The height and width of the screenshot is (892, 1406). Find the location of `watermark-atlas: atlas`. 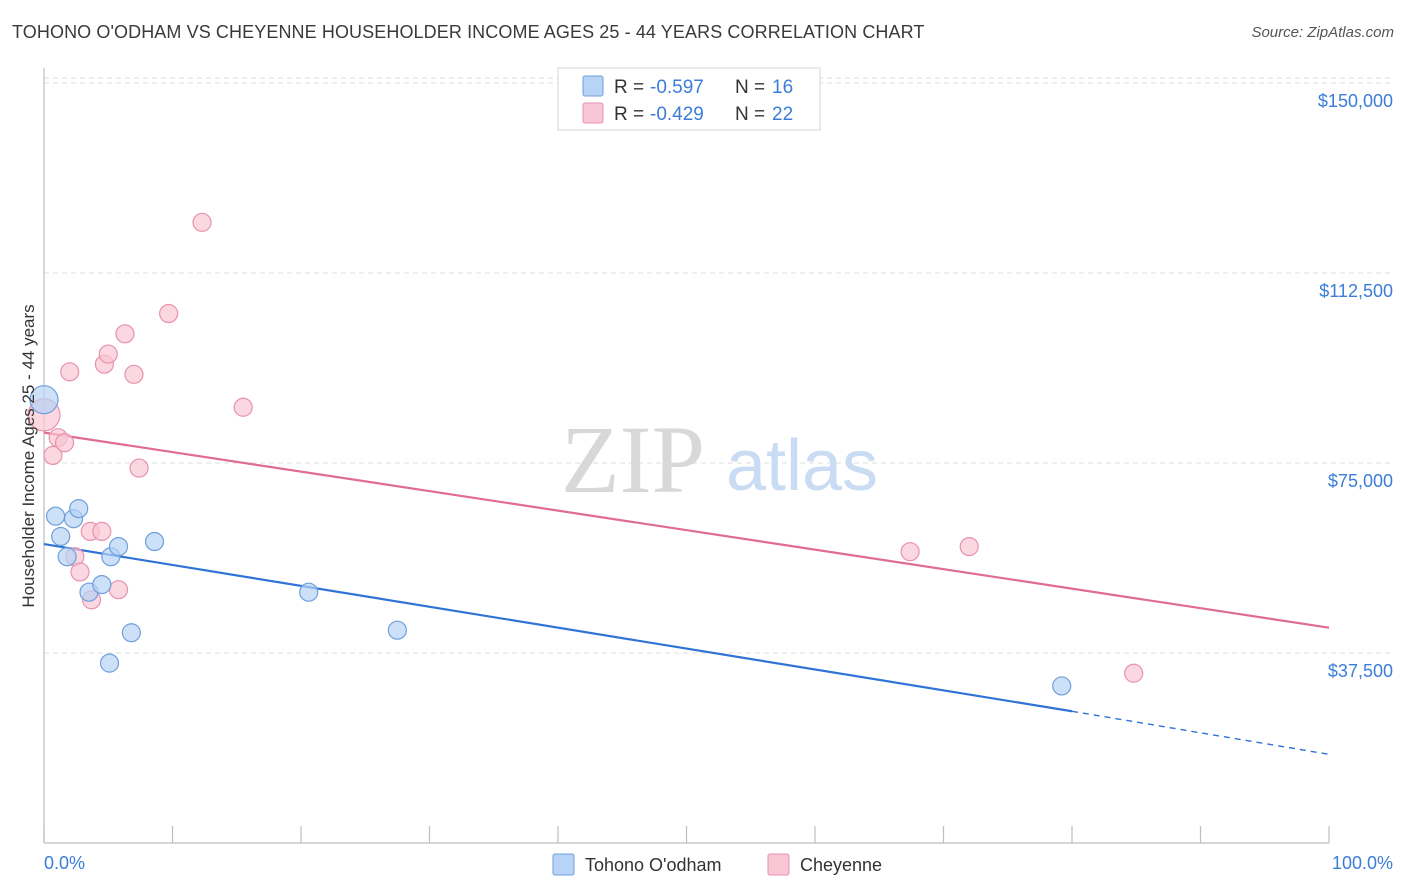

watermark-atlas: atlas is located at coordinates (802, 466).